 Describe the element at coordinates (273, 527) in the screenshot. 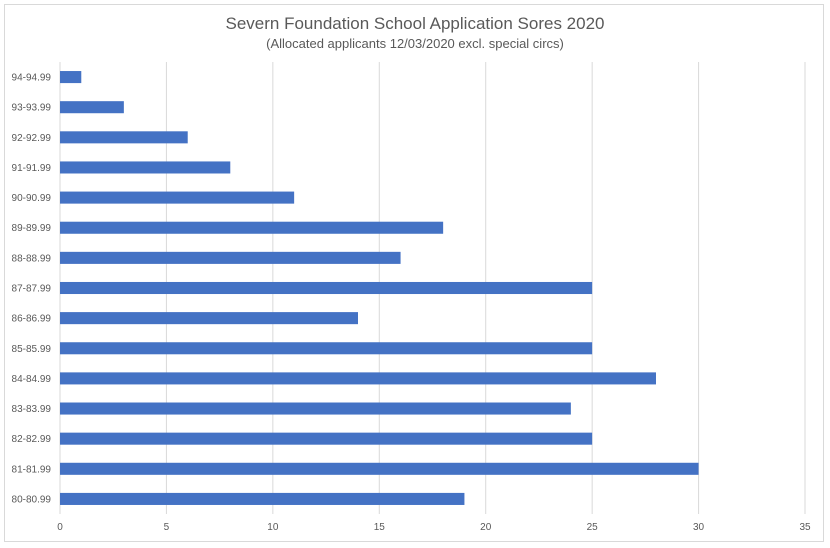

I see `x-tick-label: 10` at that location.